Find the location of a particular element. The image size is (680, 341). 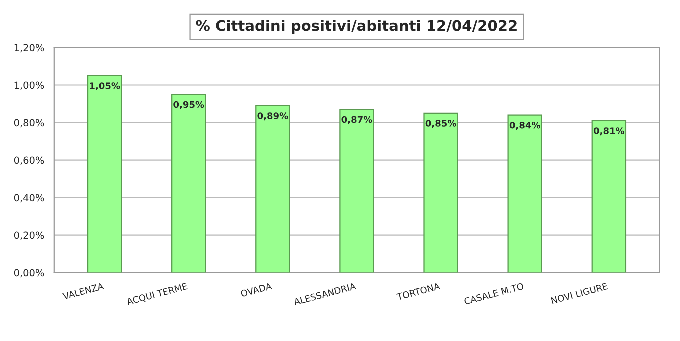

data-label: 0,89% is located at coordinates (273, 116).